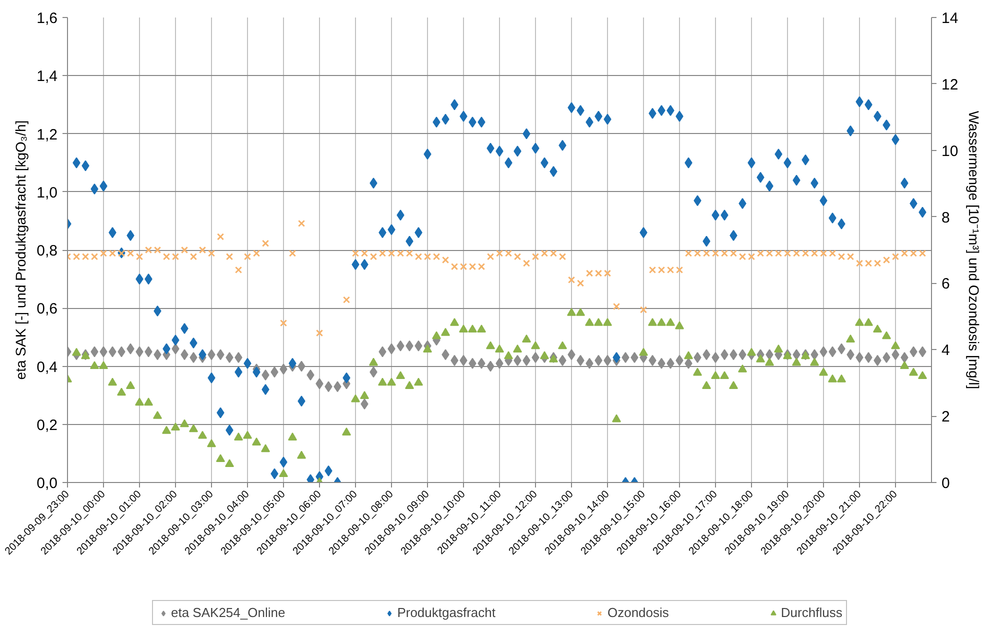  I want to click on legend-label: Durchfluss, so click(811, 612).